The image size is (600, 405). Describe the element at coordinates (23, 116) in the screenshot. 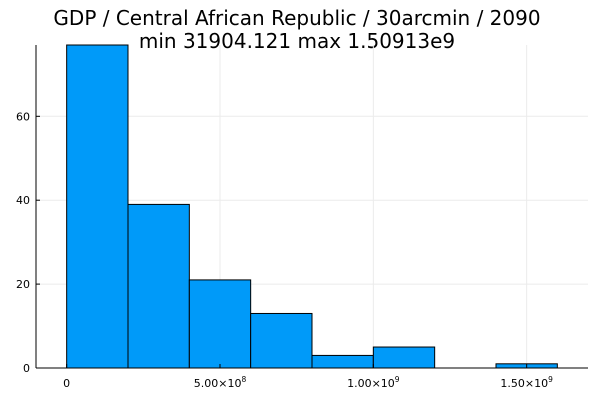

I see `y-tick-label: 60` at that location.